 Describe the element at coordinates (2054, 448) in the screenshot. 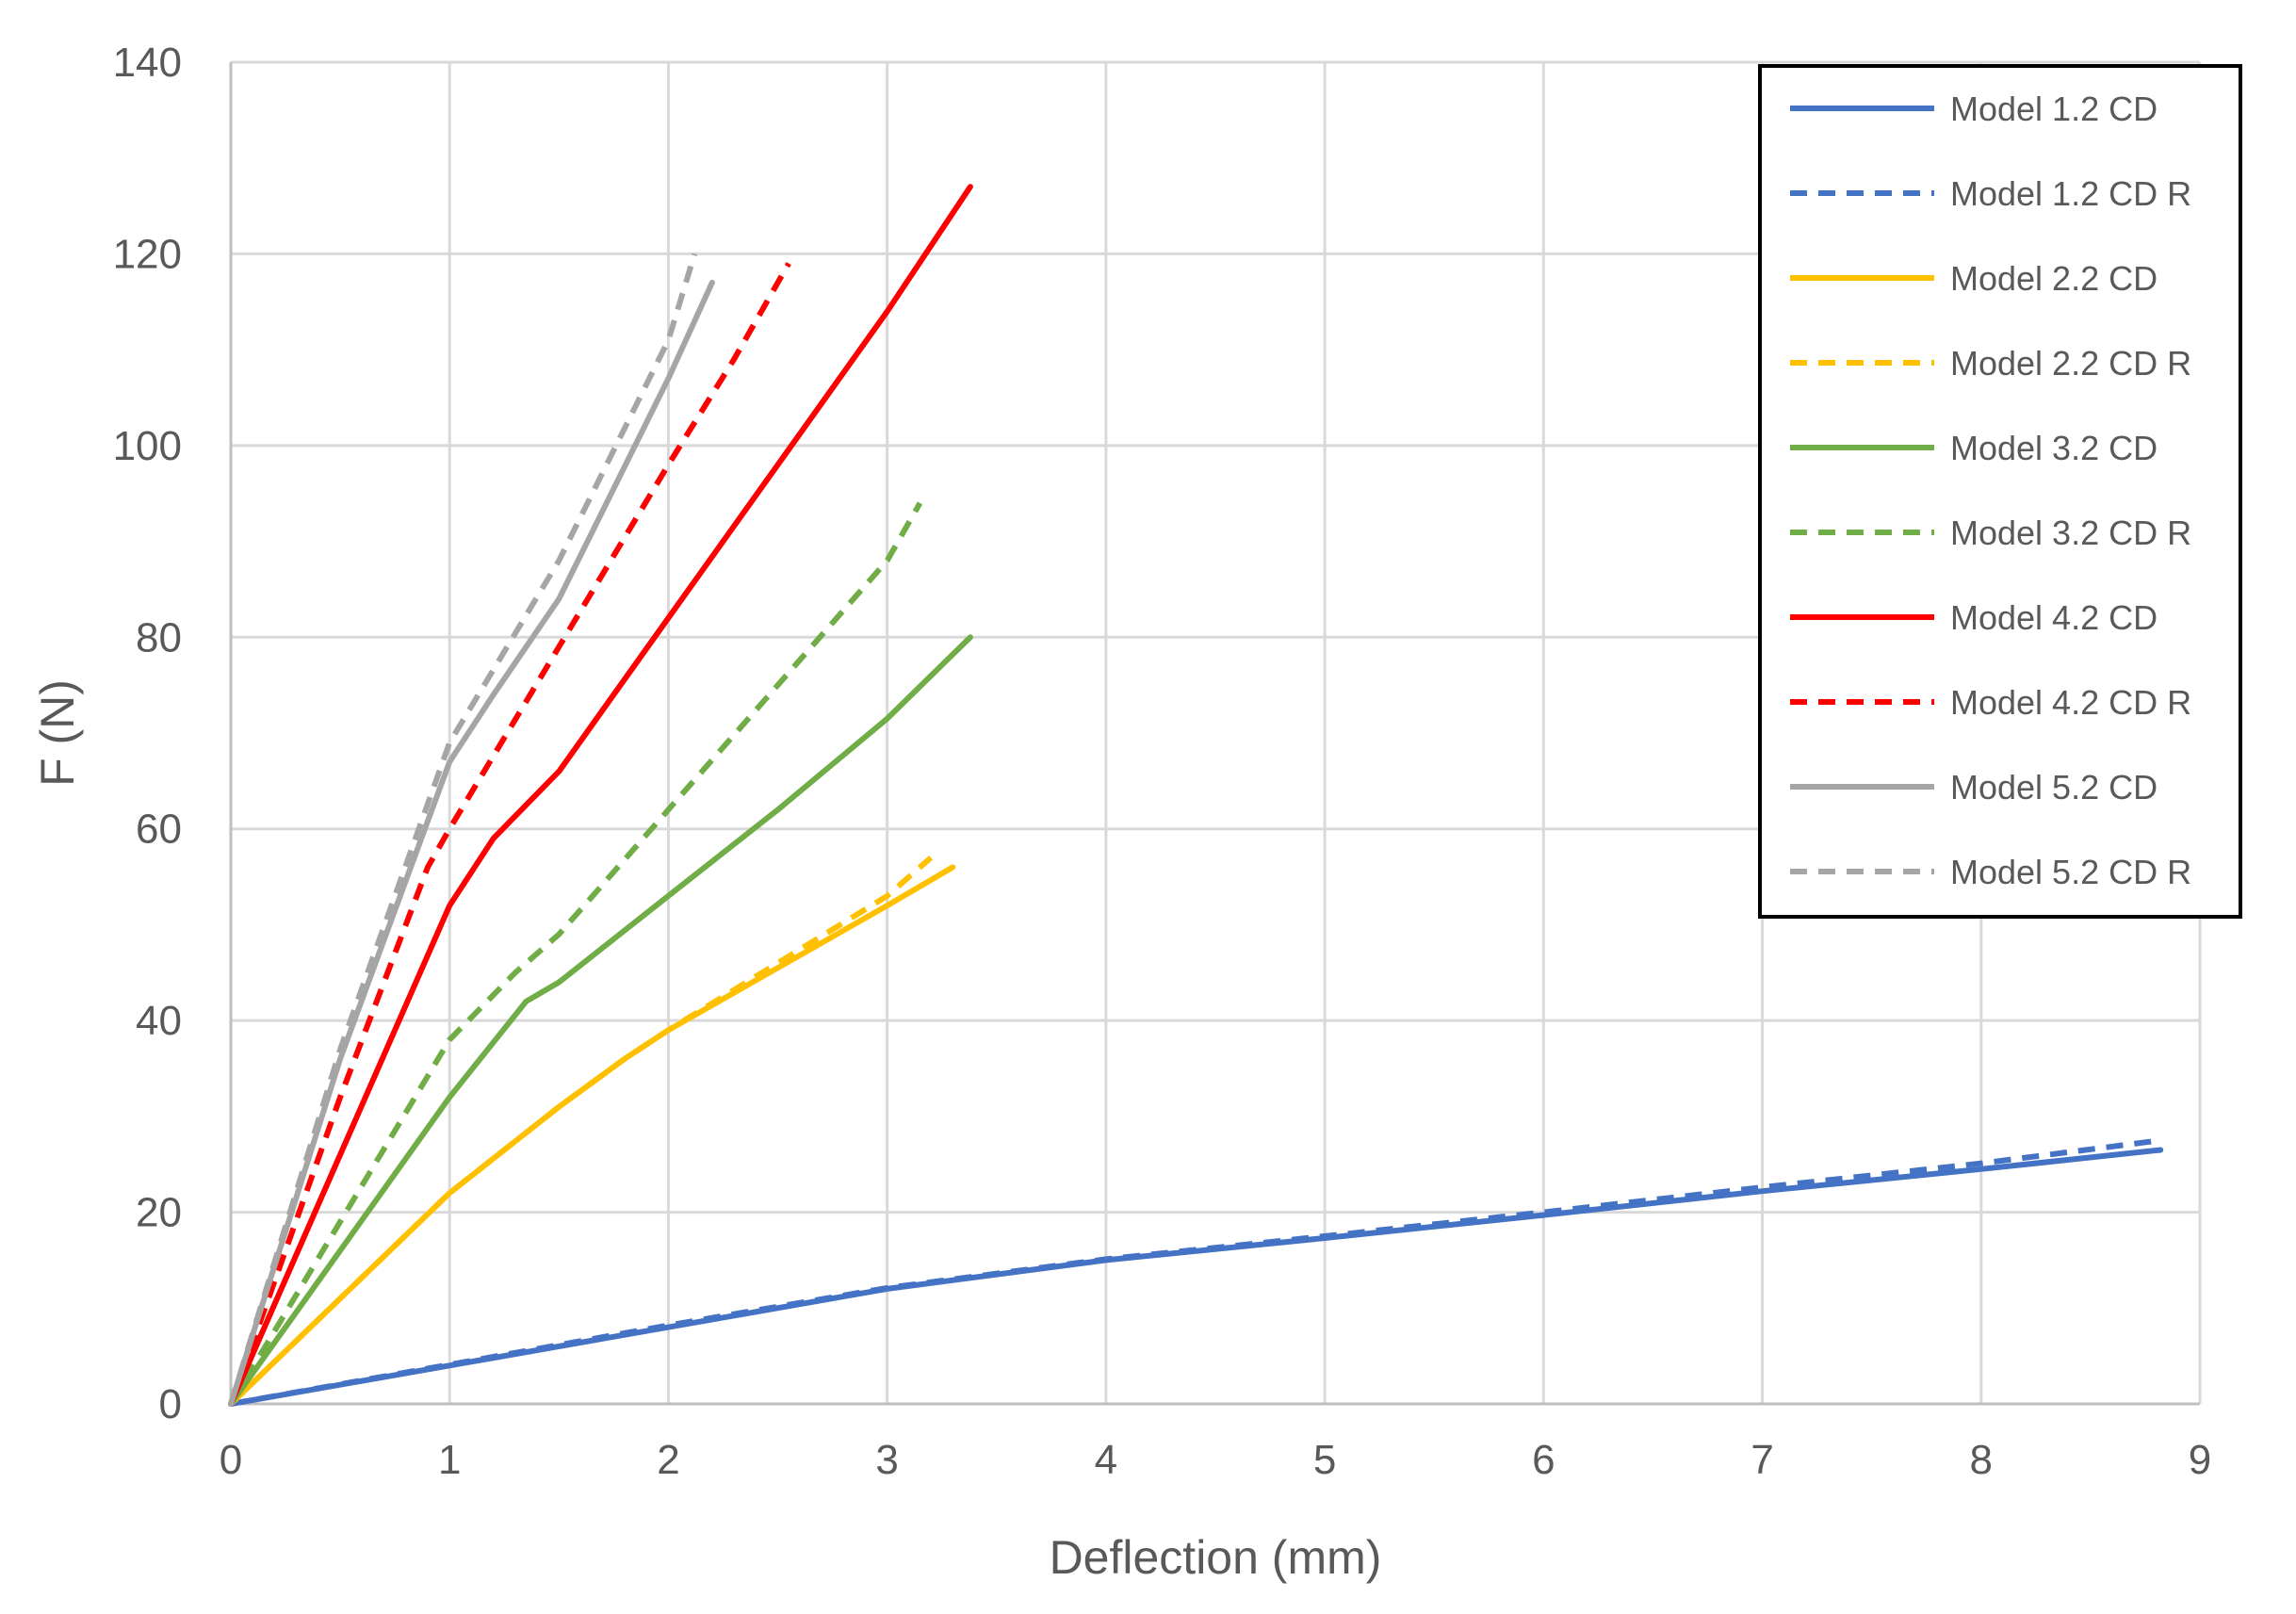

I see `legend-label-5: Model 3.2 CD` at that location.